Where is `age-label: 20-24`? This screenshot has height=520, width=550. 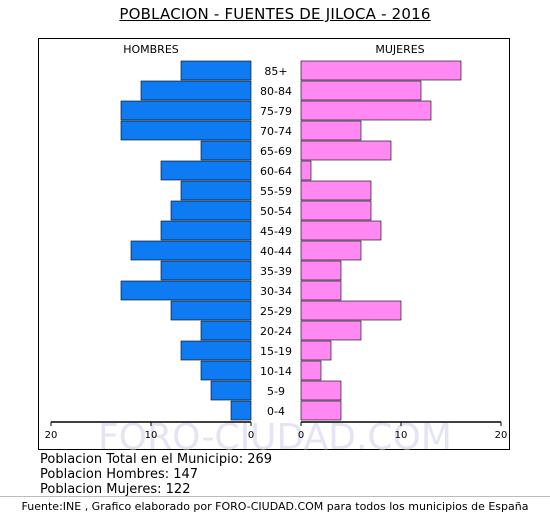 age-label: 20-24 is located at coordinates (276, 331).